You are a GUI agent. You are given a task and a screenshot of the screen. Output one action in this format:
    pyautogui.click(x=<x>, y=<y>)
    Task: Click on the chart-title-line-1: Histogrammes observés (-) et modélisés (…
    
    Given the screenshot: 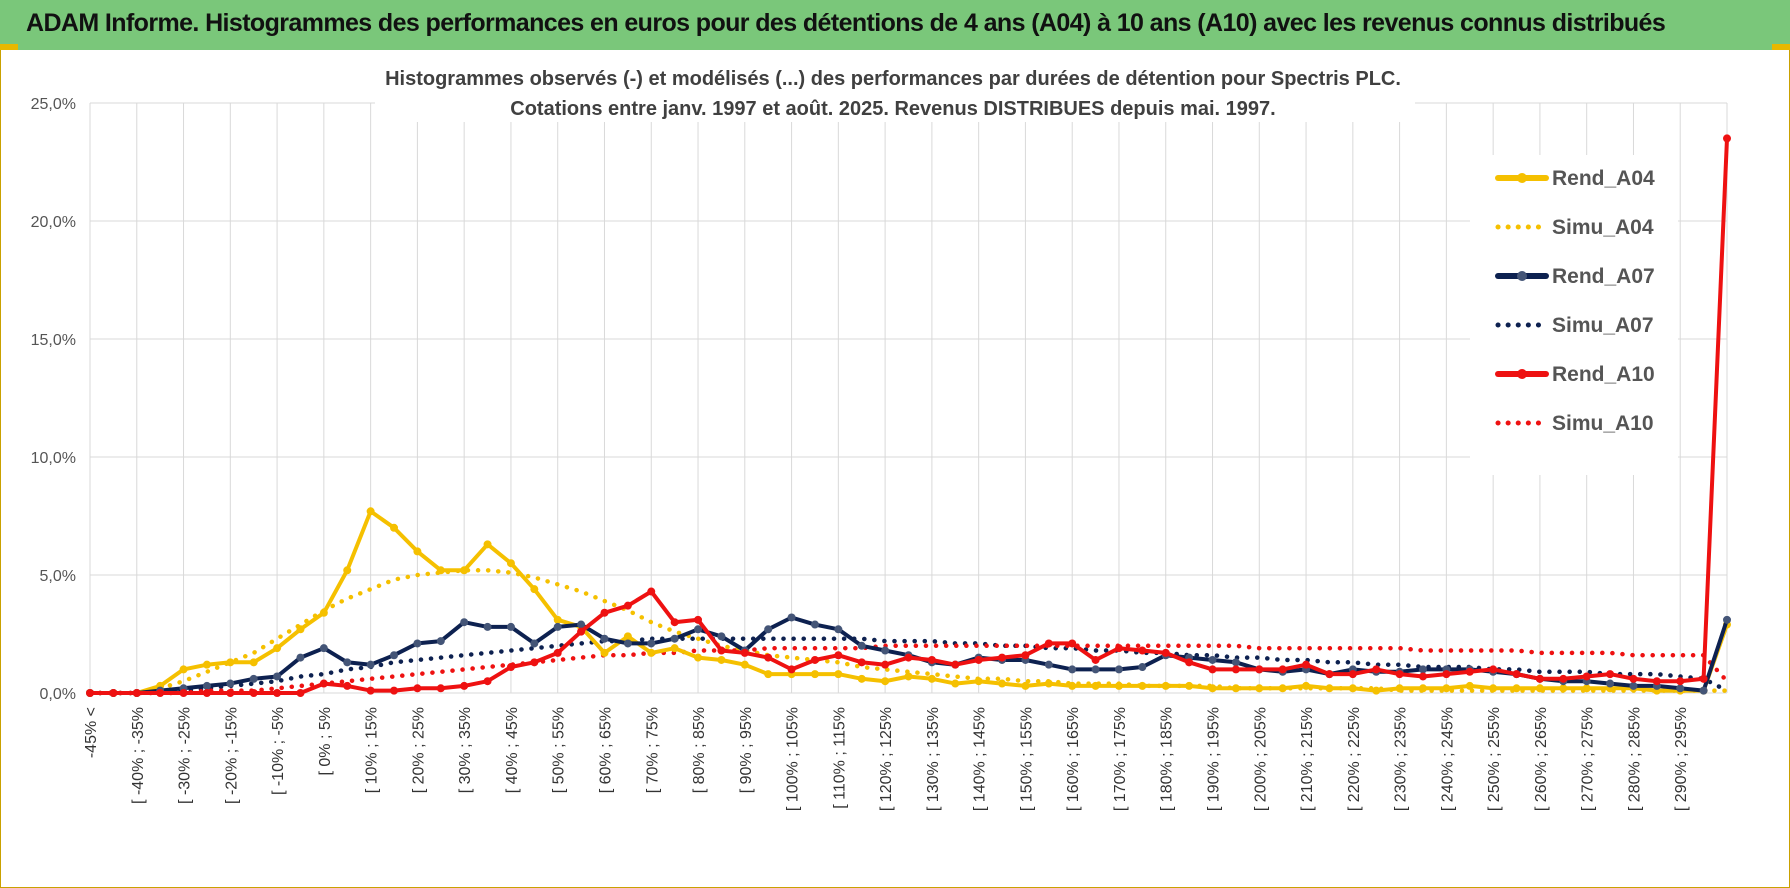 What is the action you would take?
    pyautogui.click(x=893, y=79)
    